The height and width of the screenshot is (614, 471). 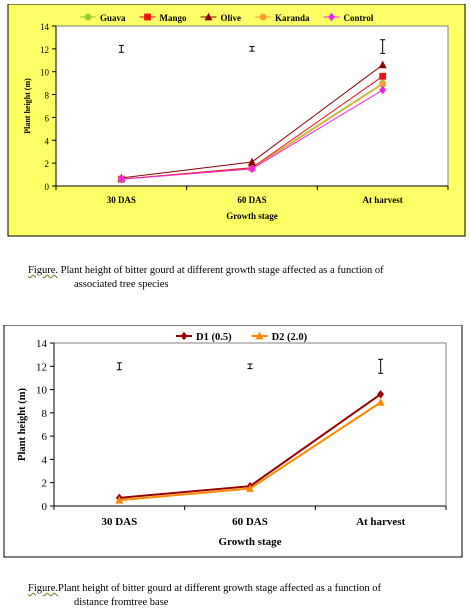 I want to click on legend-item: D1 (0.5), so click(x=204, y=337).